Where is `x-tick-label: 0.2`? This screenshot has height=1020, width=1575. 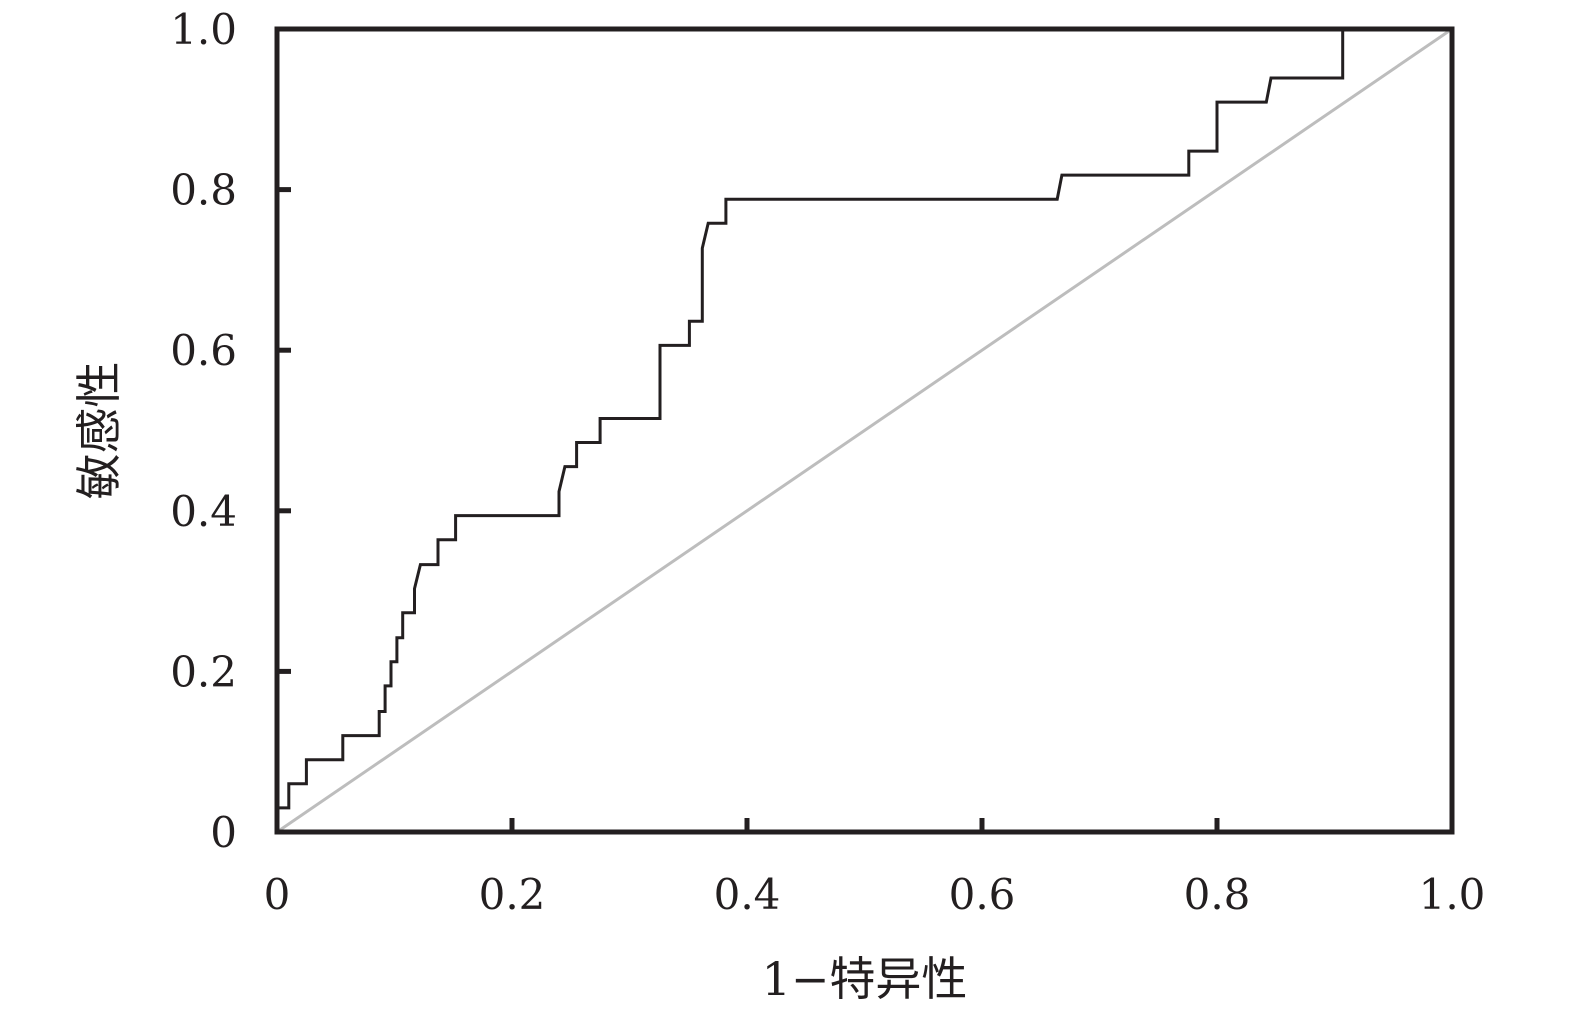 x-tick-label: 0.2 is located at coordinates (512, 894).